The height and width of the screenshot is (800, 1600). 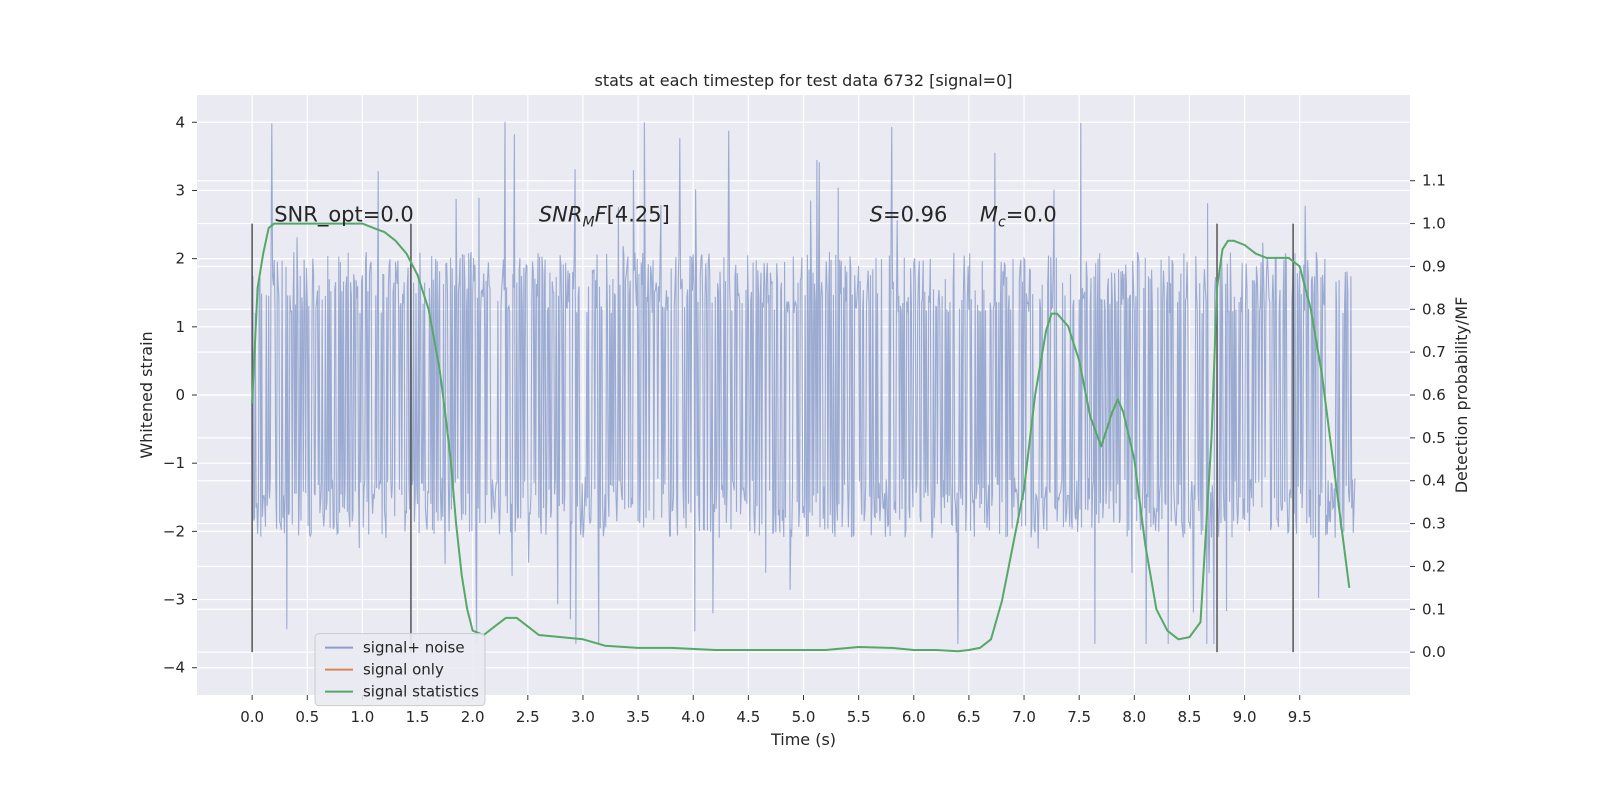 What do you see at coordinates (528, 717) in the screenshot?
I see `x-tick-label: 2.5` at bounding box center [528, 717].